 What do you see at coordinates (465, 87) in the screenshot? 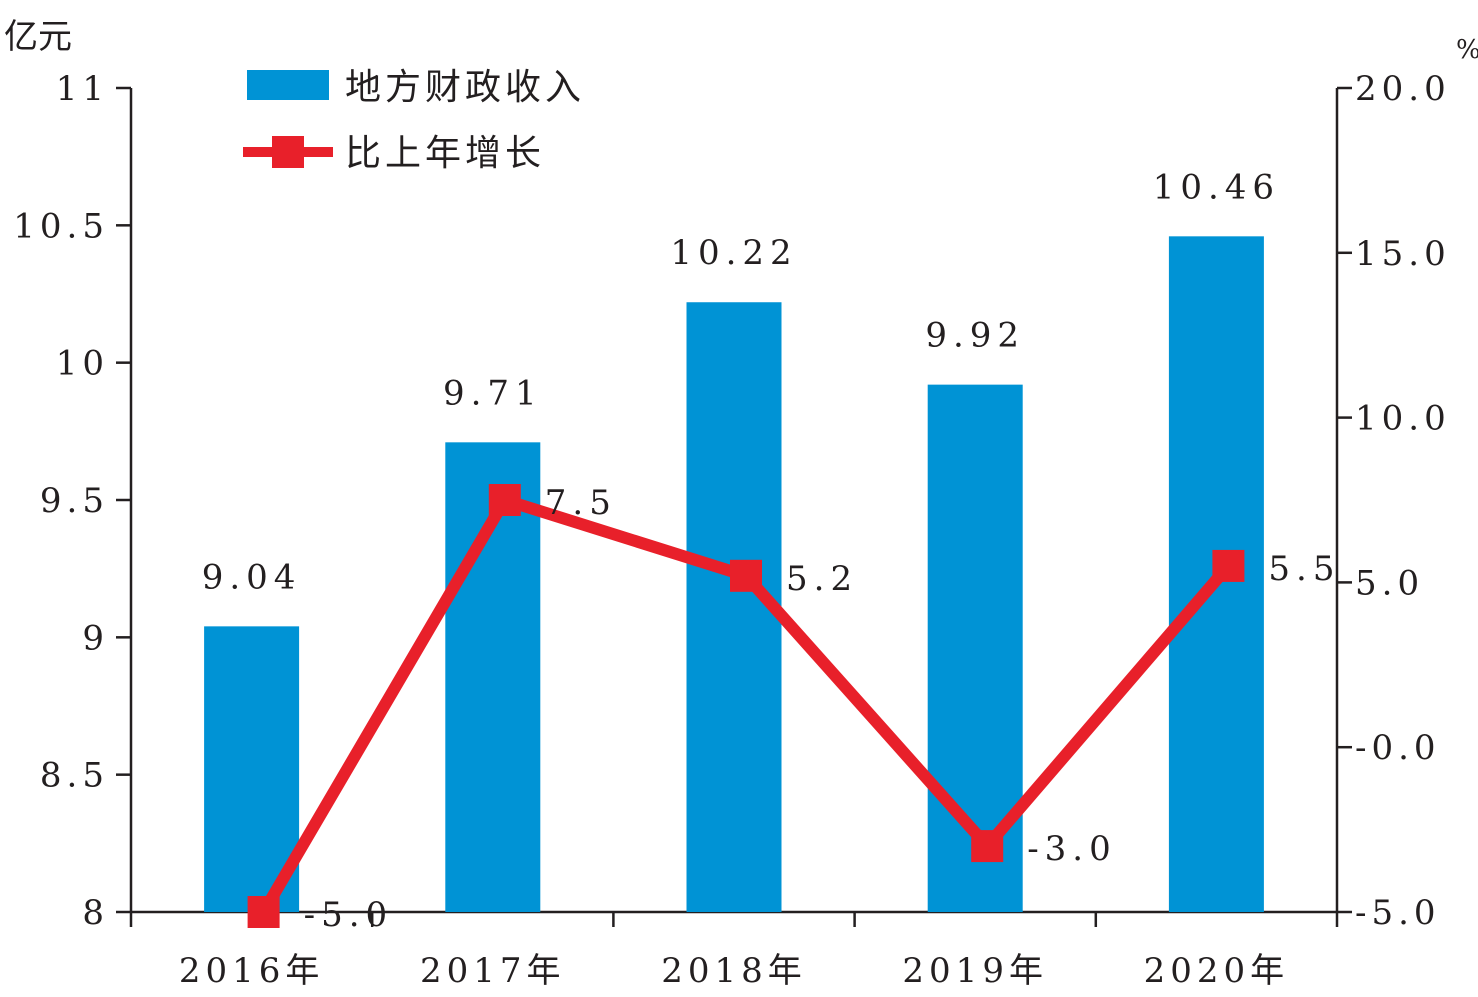
I see `legend-bar-label: 地方财政收入` at bounding box center [465, 87].